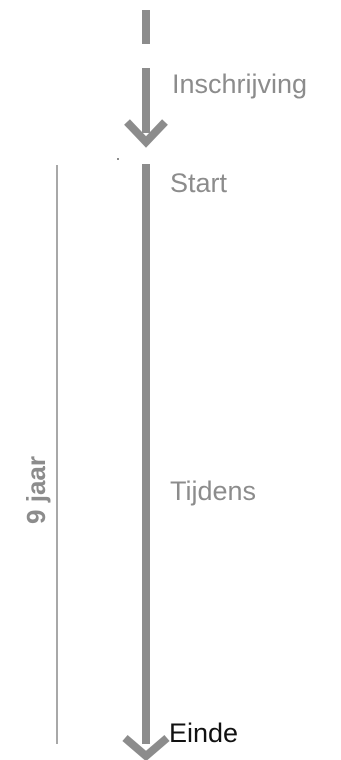  Describe the element at coordinates (204, 733) in the screenshot. I see `end-label: Einde` at that location.